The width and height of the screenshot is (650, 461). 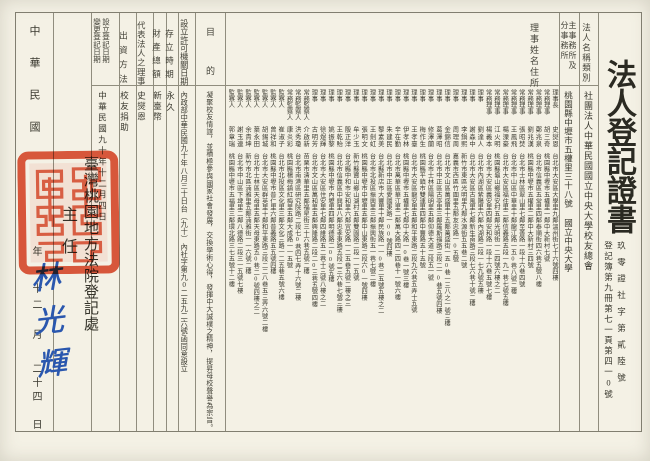 What do you see at coordinates (141, 54) in the screenshot?
I see `representative-header: 代表法人之理事` at bounding box center [141, 54].